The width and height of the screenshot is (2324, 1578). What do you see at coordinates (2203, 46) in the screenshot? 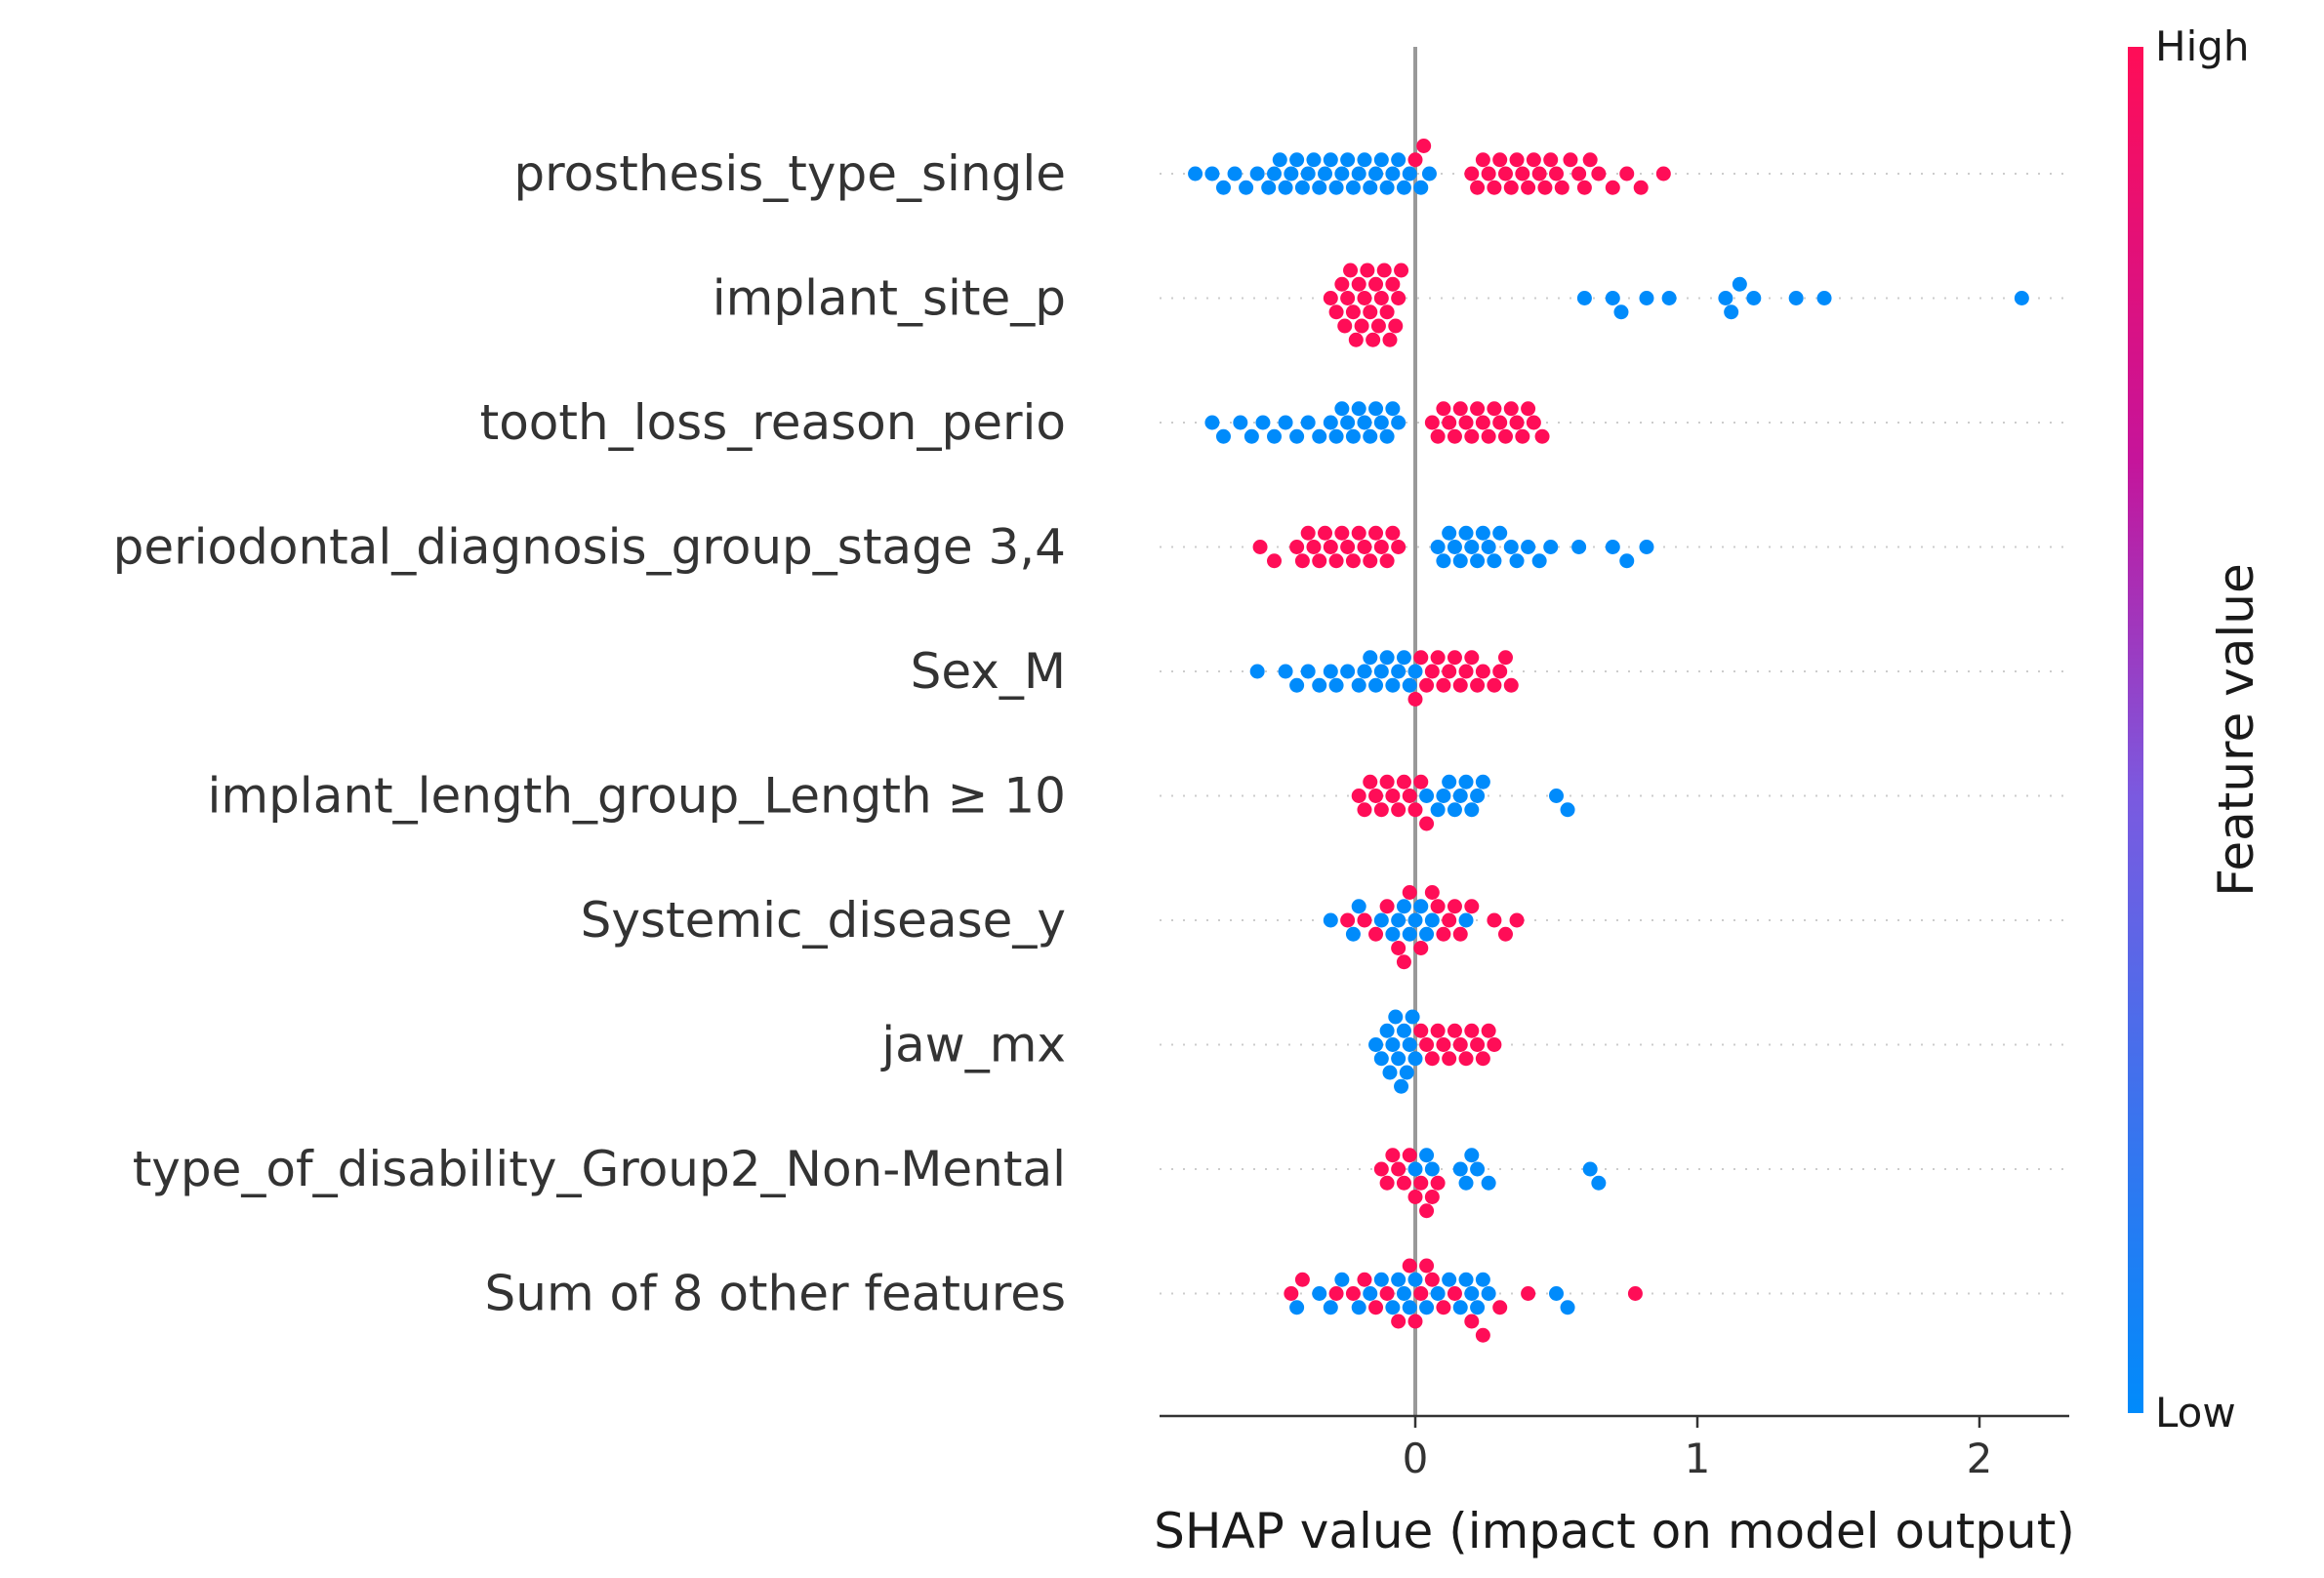
I see `colorbar-high-label: High` at bounding box center [2203, 46].